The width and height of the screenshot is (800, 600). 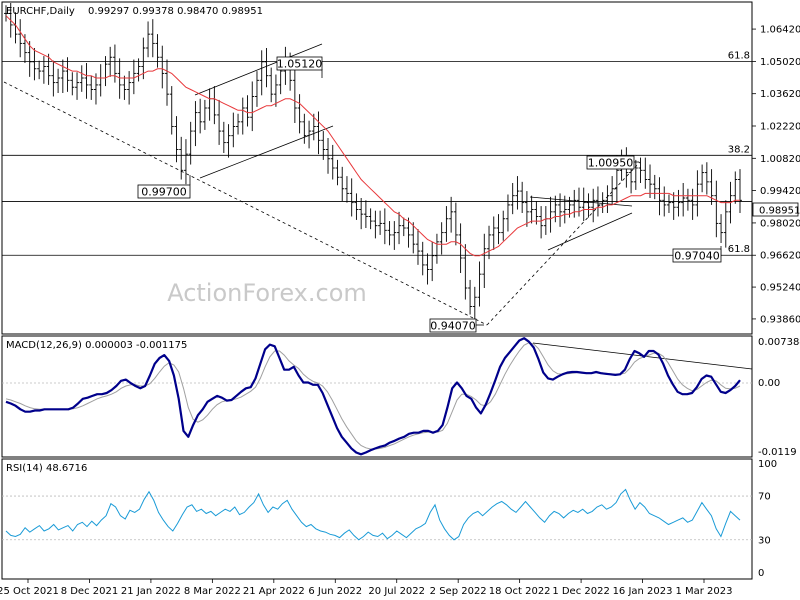 What do you see at coordinates (779, 211) in the screenshot?
I see `current-price-label: 0.98951` at bounding box center [779, 211].